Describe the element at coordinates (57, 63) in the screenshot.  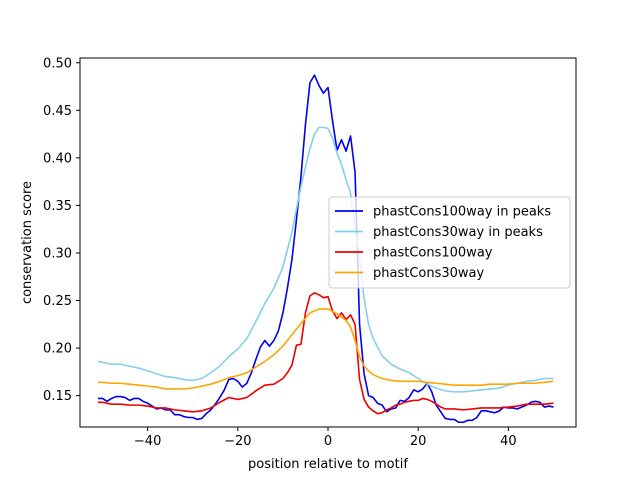
I see `y-tick-label: 0.50` at that location.